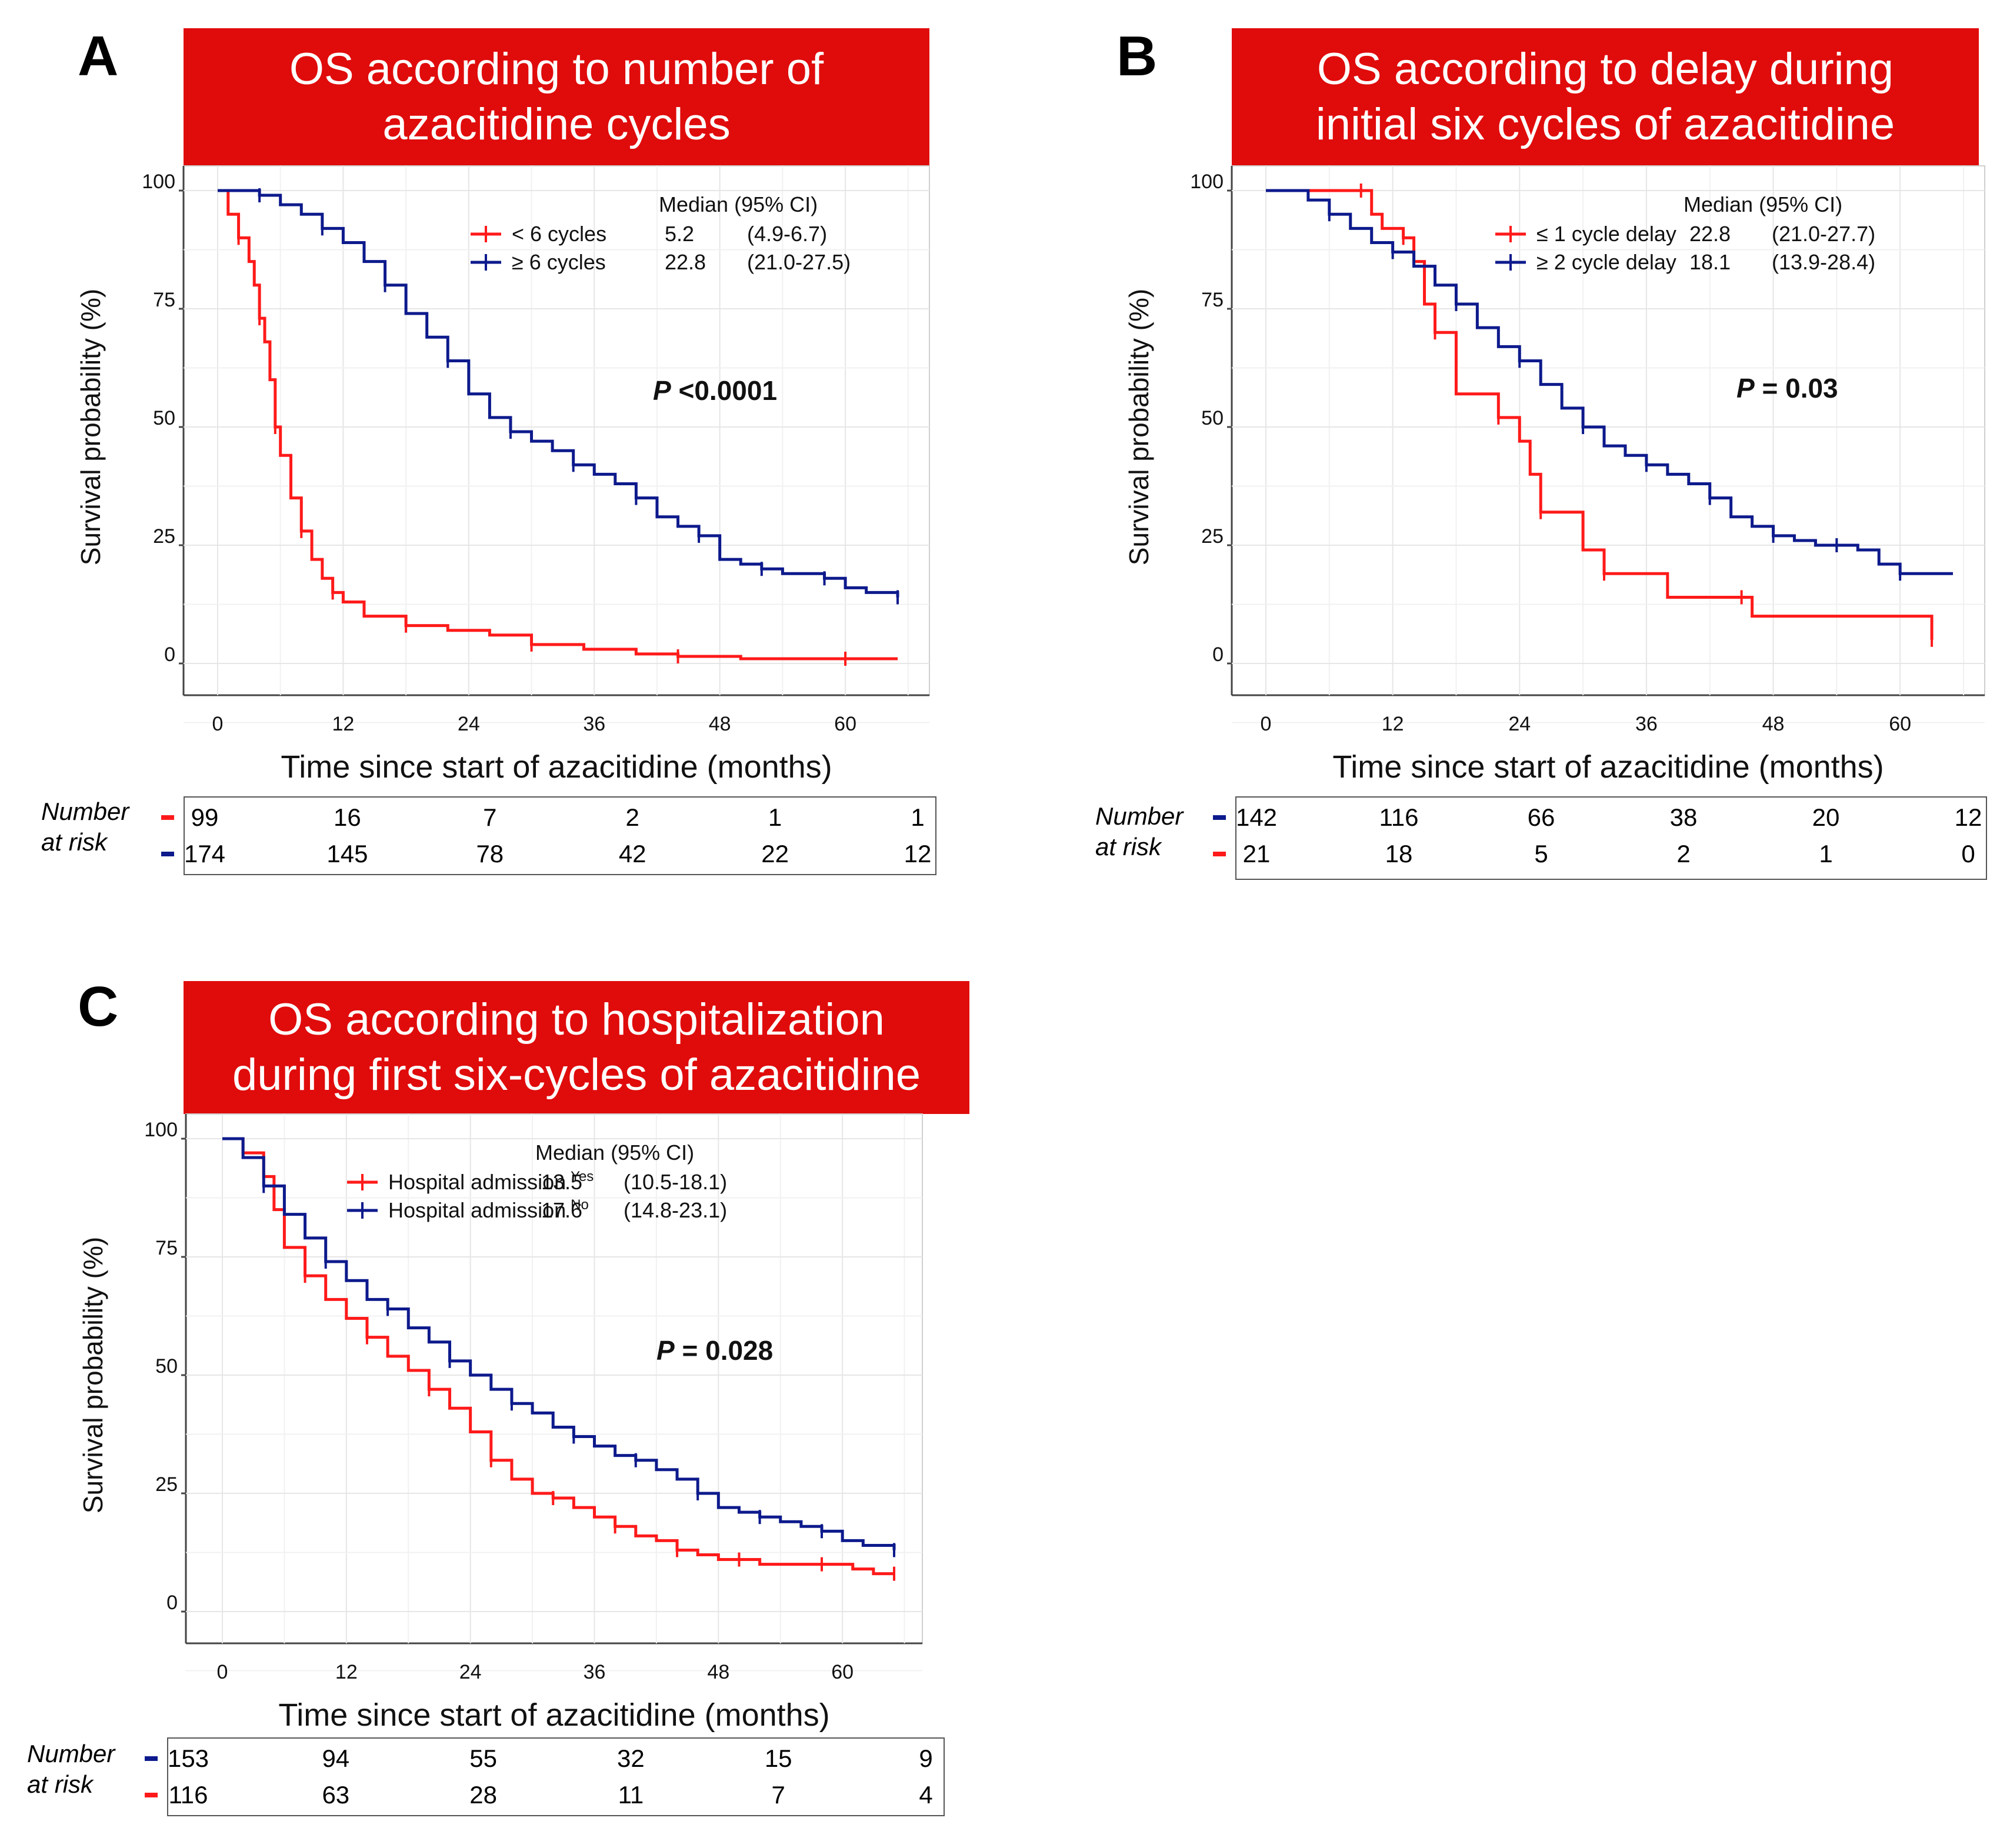 This screenshot has height=1848, width=2010. I want to click on p-value: P <0.0001, so click(715, 390).